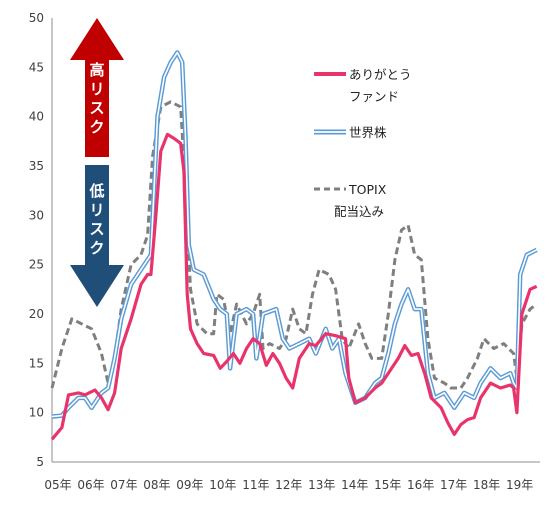 This screenshot has width=555, height=505. What do you see at coordinates (36, 363) in the screenshot?
I see `y-tick-label: 15` at bounding box center [36, 363].